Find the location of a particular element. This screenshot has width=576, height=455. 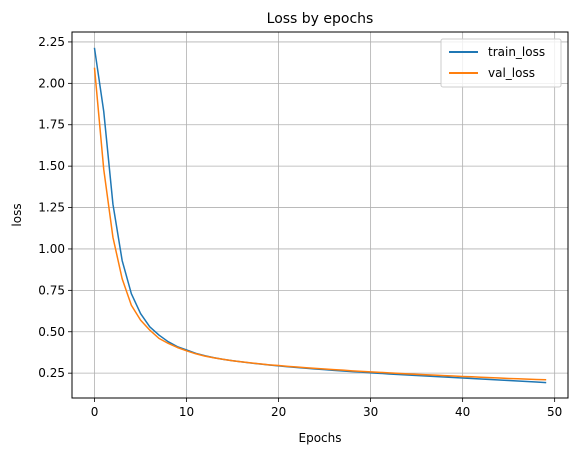

x-tick-label: 30 is located at coordinates (370, 412).